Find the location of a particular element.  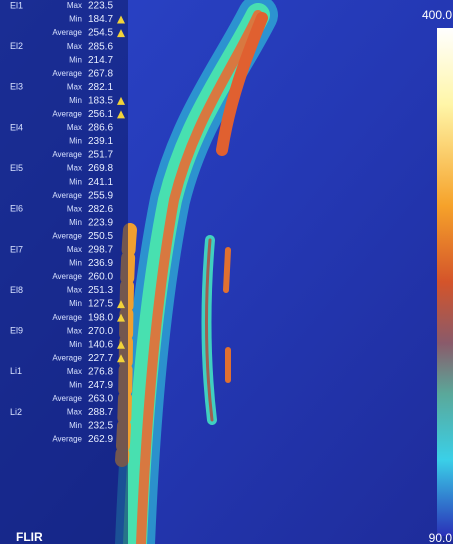

group-label: El3 is located at coordinates (16, 87).